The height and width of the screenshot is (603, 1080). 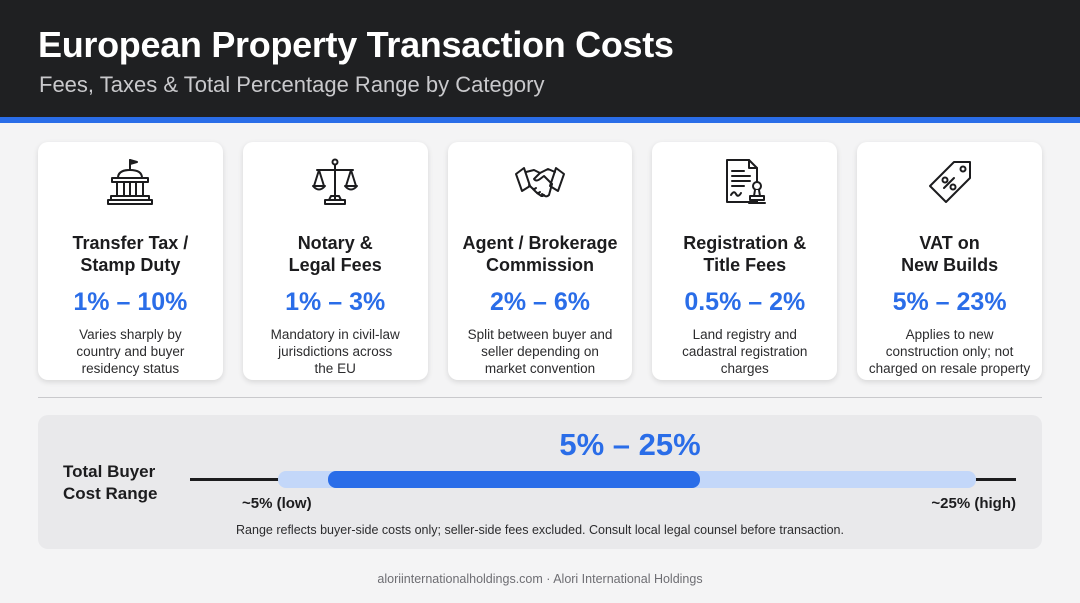 I want to click on range-band-core, so click(x=514, y=479).